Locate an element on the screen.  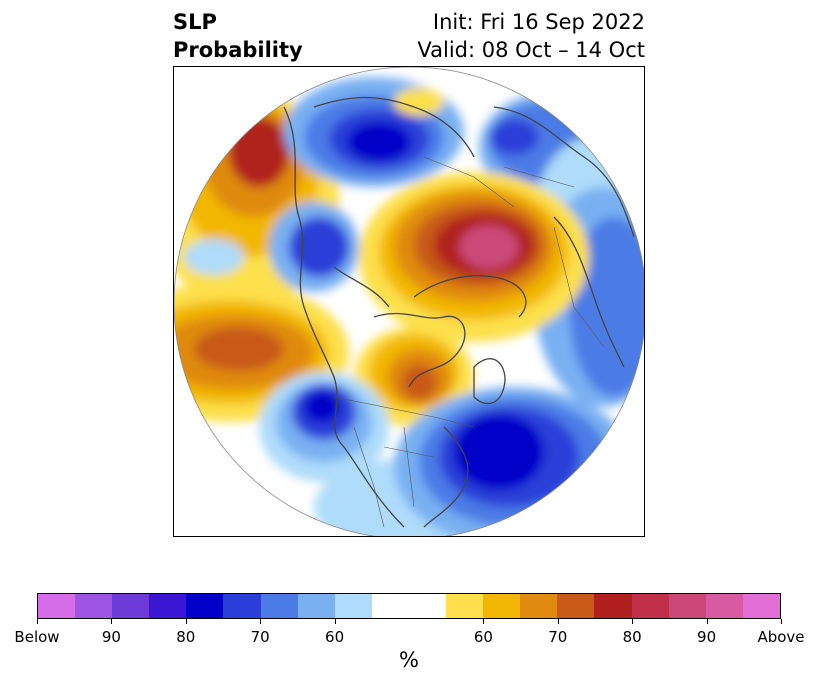
colorbar-tick-label: Above is located at coordinates (781, 637).